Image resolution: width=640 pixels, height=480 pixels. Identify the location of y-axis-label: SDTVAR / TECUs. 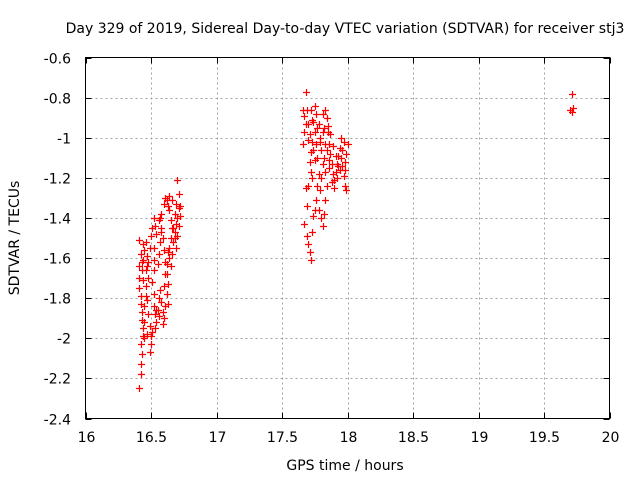
(15, 238).